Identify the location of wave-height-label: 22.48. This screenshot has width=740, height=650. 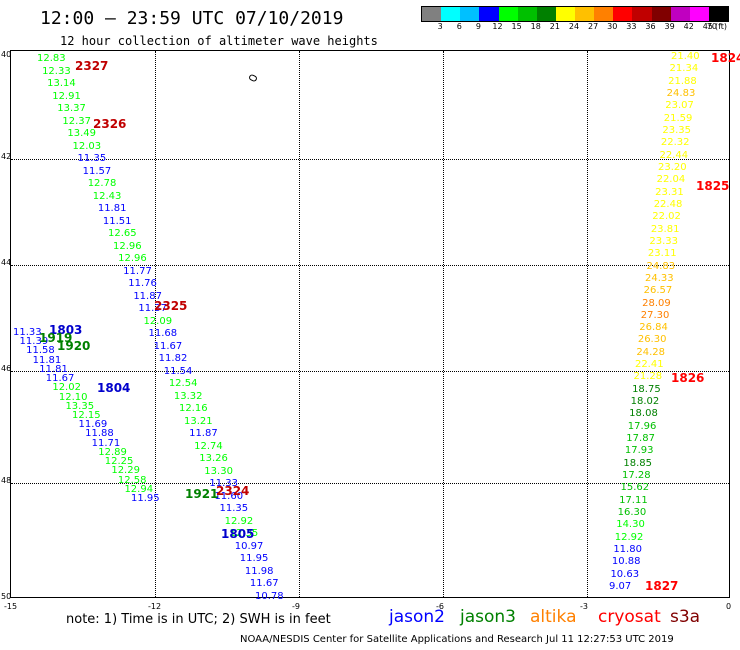
(668, 204).